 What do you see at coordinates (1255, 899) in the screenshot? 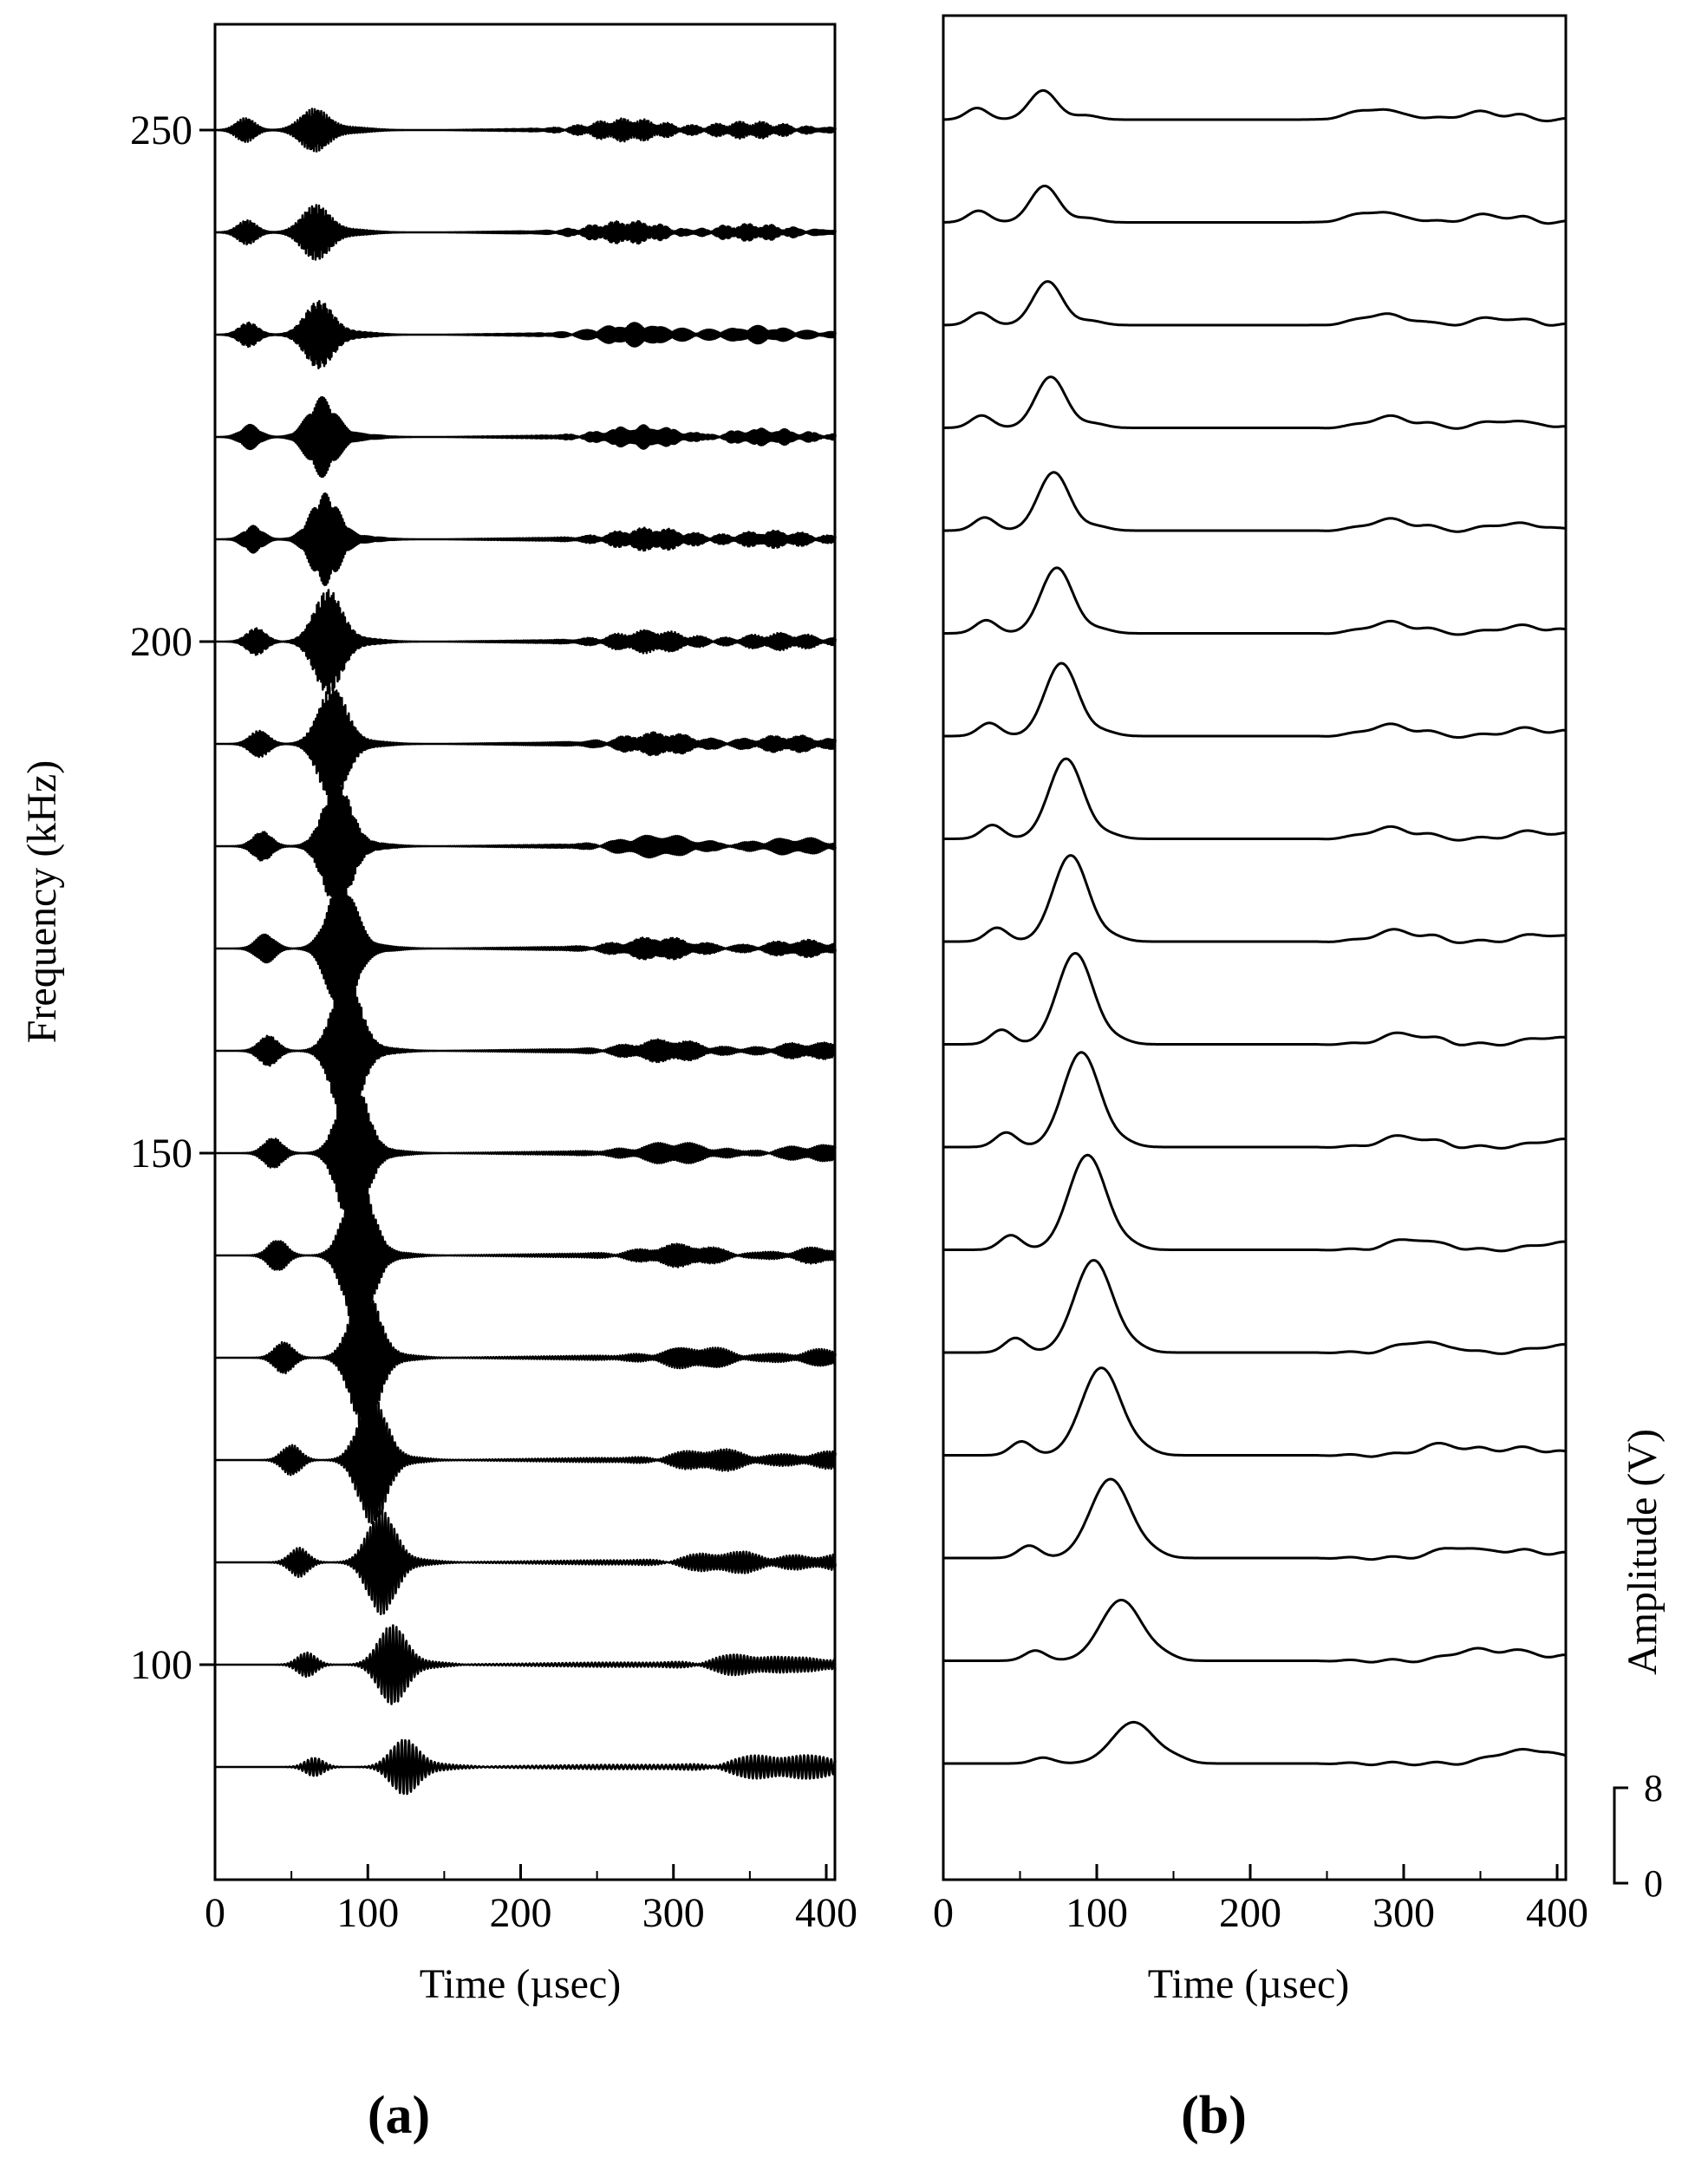
I see `panel-b-trace-170khz` at bounding box center [1255, 899].